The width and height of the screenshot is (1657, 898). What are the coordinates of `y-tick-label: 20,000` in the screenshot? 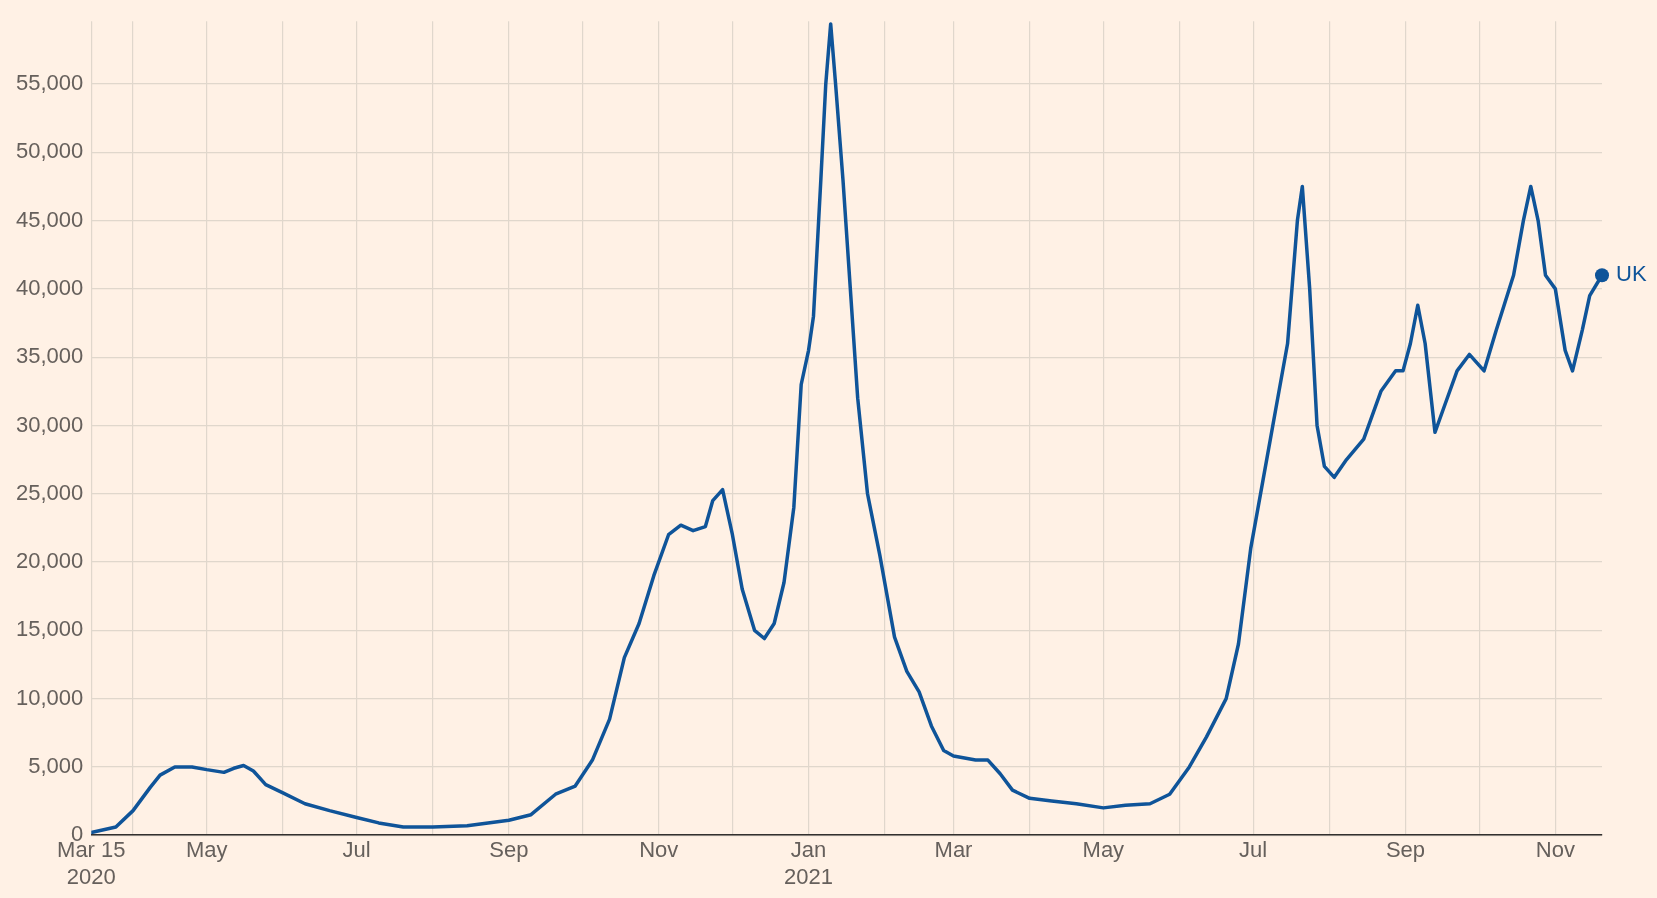 It's located at (49, 561).